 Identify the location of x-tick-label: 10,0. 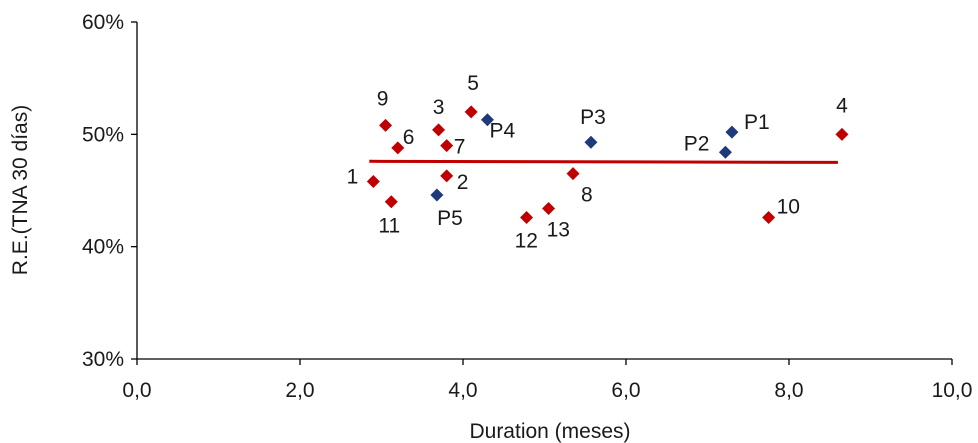
(952, 390).